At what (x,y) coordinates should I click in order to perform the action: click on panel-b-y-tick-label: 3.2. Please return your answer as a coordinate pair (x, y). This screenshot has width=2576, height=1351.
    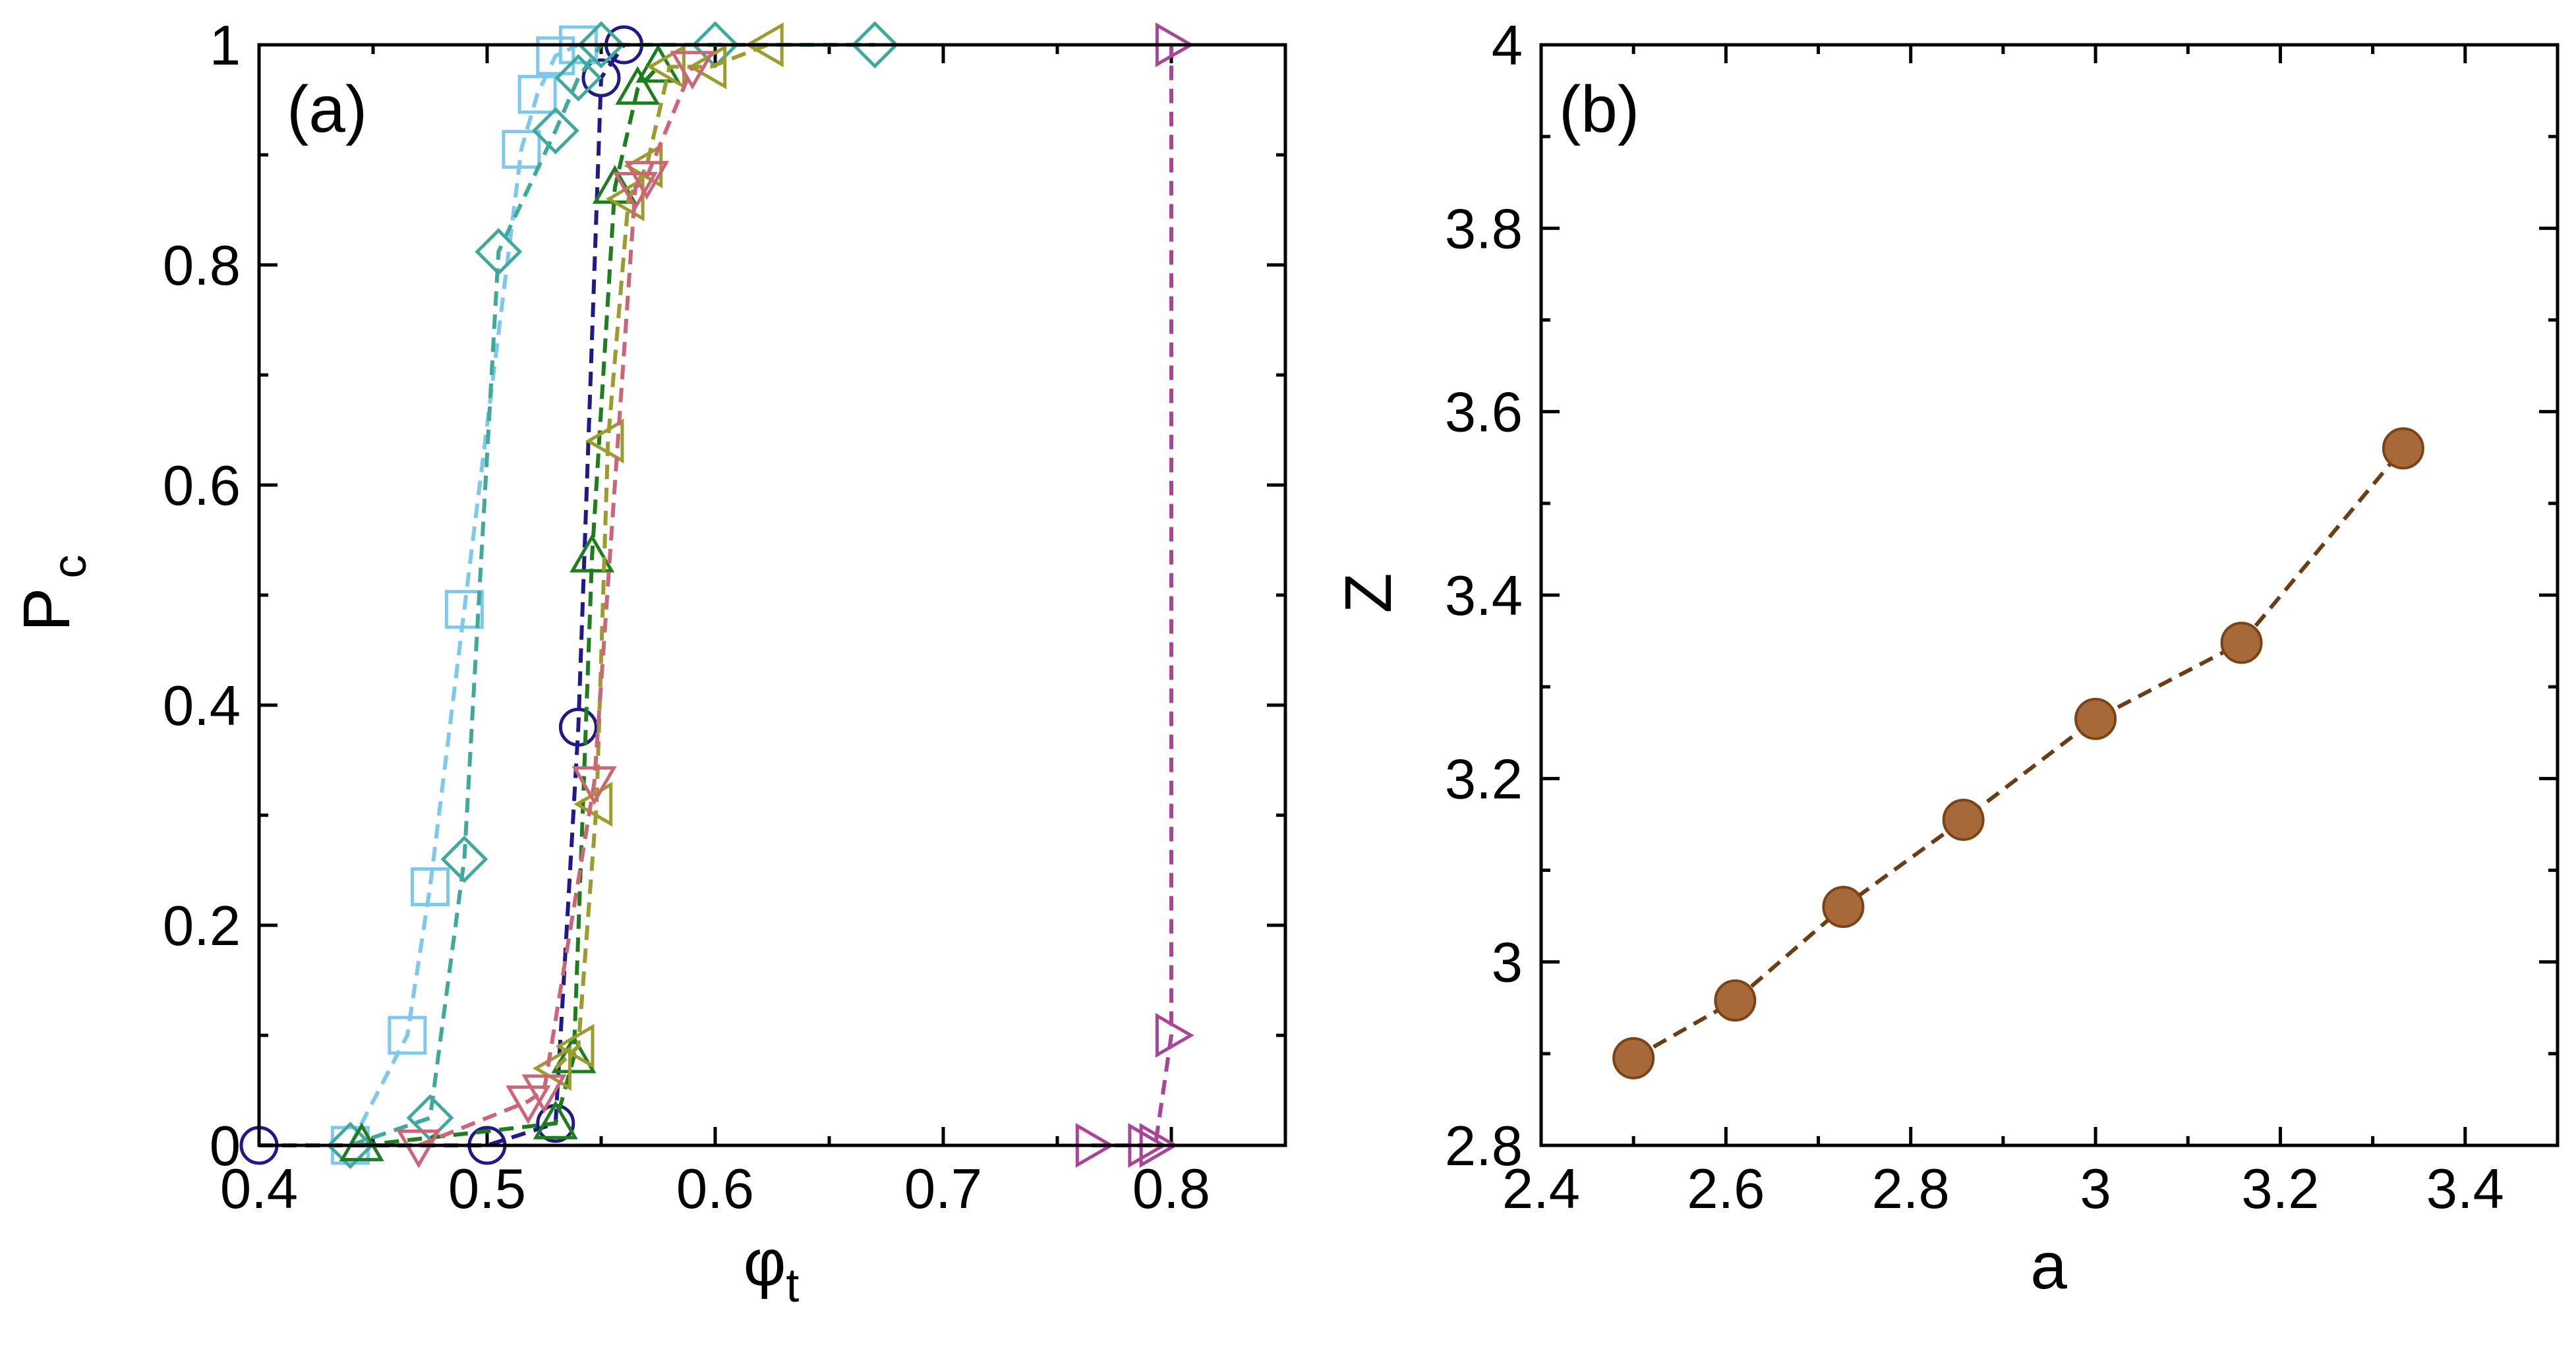
    Looking at the image, I should click on (1484, 780).